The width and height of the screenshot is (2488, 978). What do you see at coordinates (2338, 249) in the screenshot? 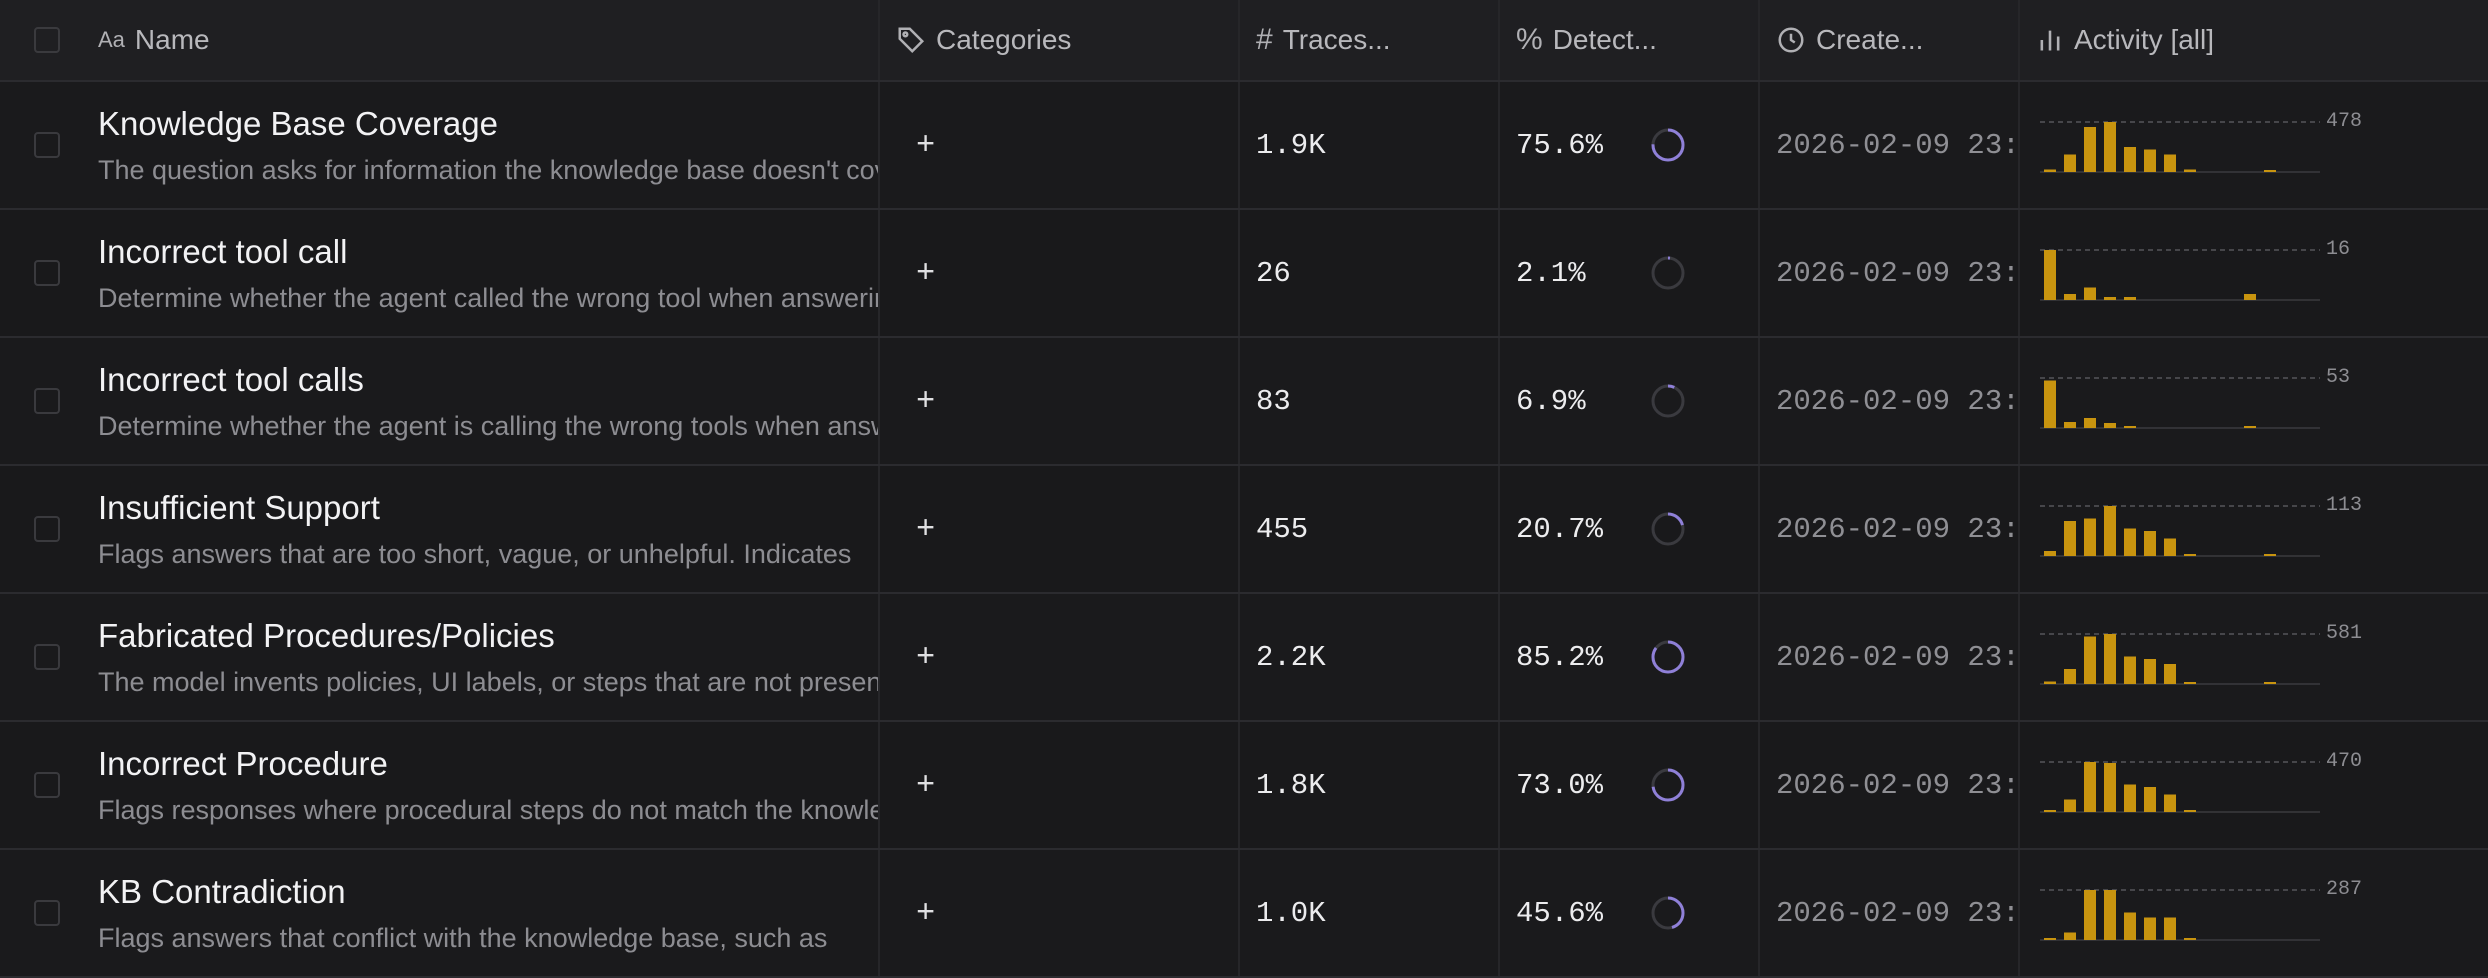
I see `activity-max-label: 16` at bounding box center [2338, 249].